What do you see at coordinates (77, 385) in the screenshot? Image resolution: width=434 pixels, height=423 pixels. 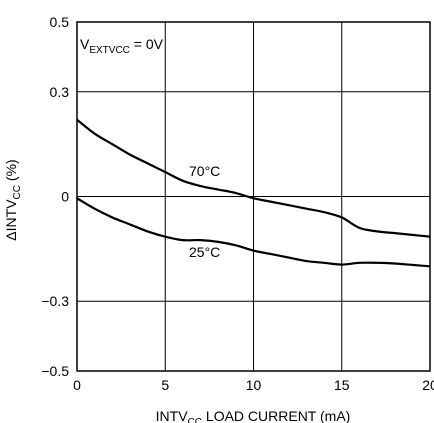 I see `x-tick-label: 0` at bounding box center [77, 385].